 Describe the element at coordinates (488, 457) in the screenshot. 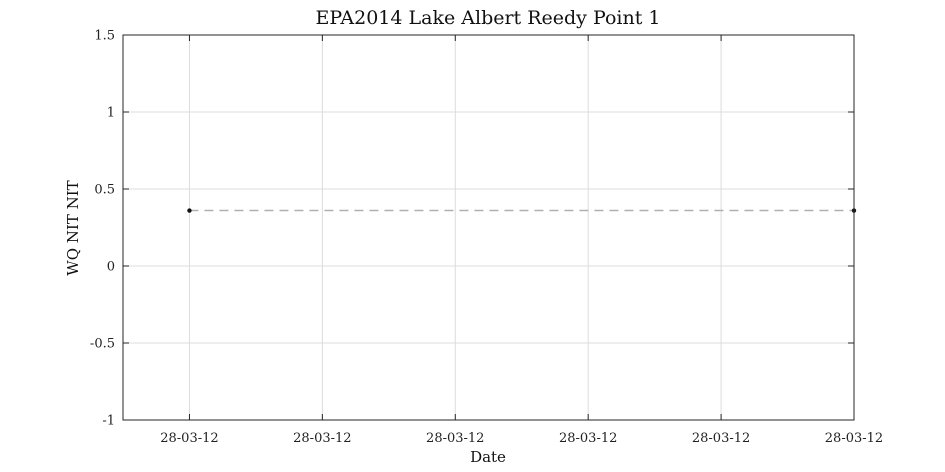

I see `x-axis-label: Date` at that location.